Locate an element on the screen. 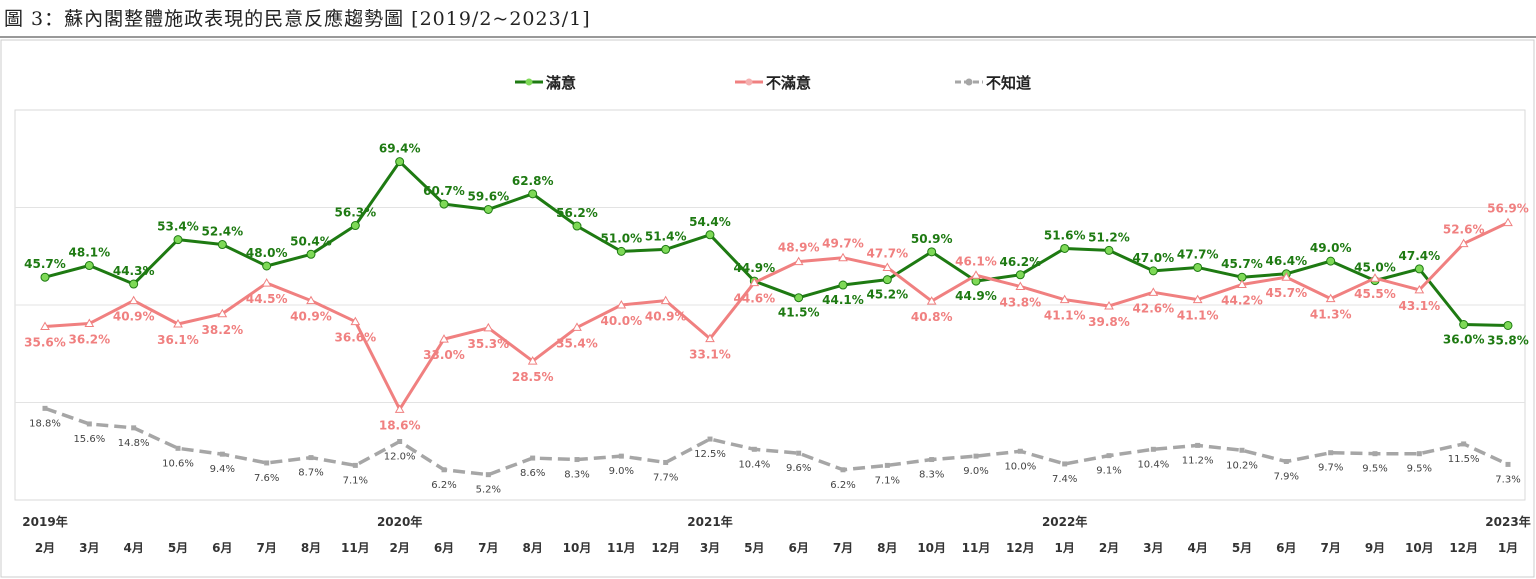 This screenshot has width=1536, height=579. data-label: 35.4% is located at coordinates (577, 343).